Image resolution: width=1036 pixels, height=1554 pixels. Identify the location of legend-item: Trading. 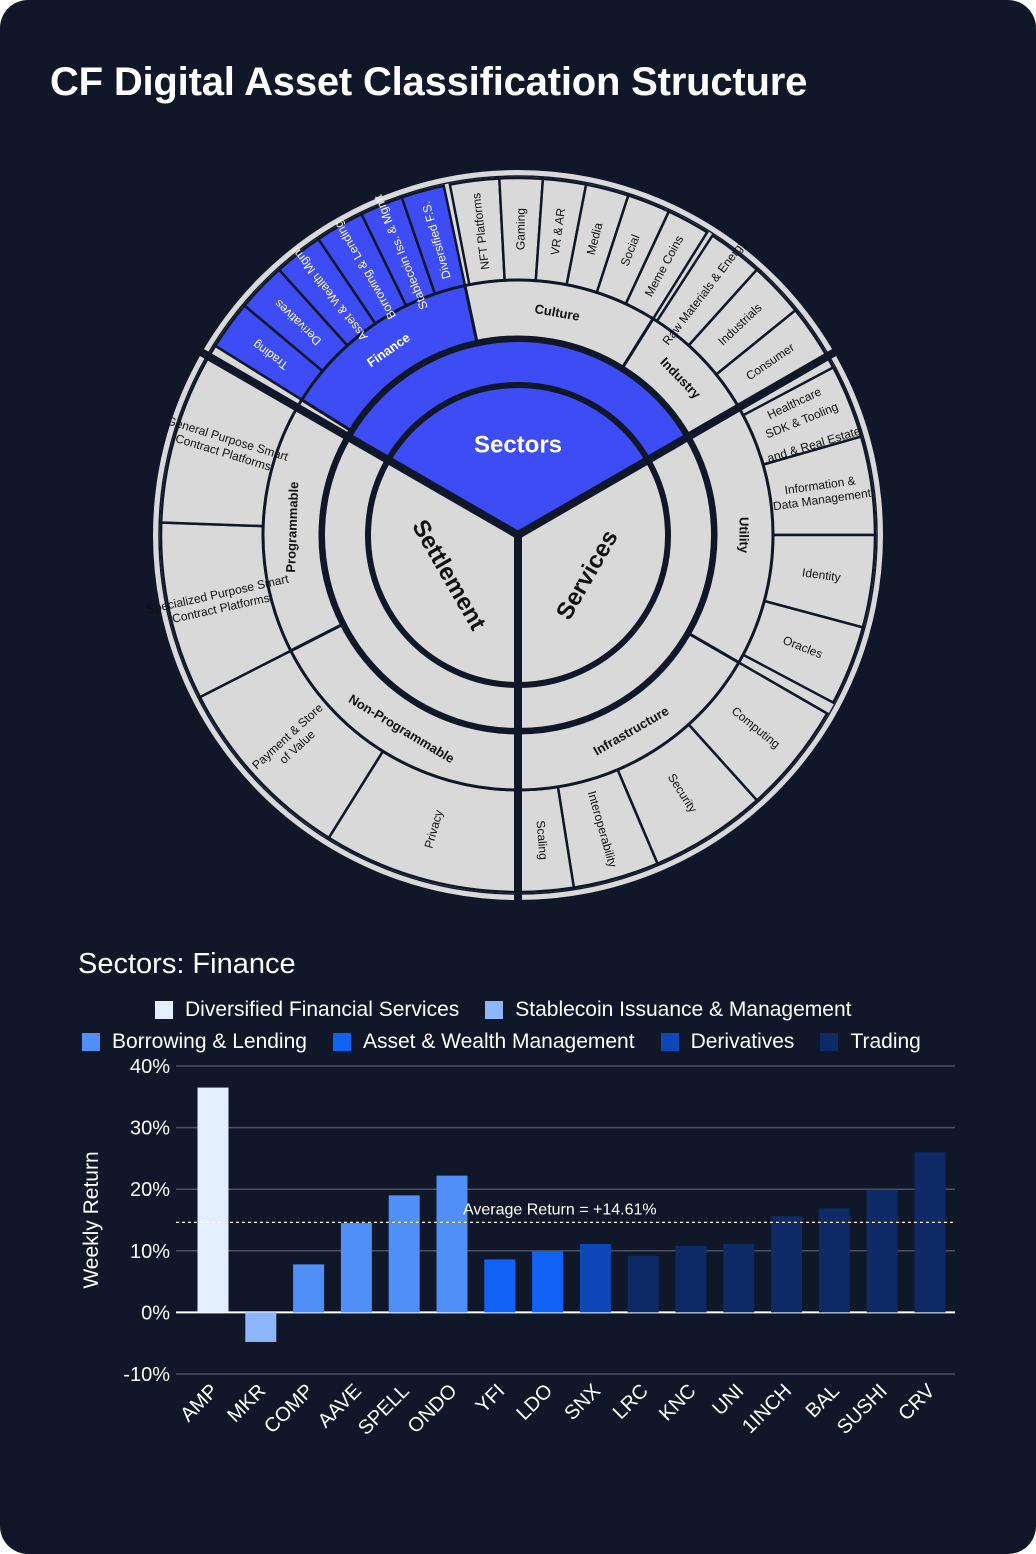
(870, 1042).